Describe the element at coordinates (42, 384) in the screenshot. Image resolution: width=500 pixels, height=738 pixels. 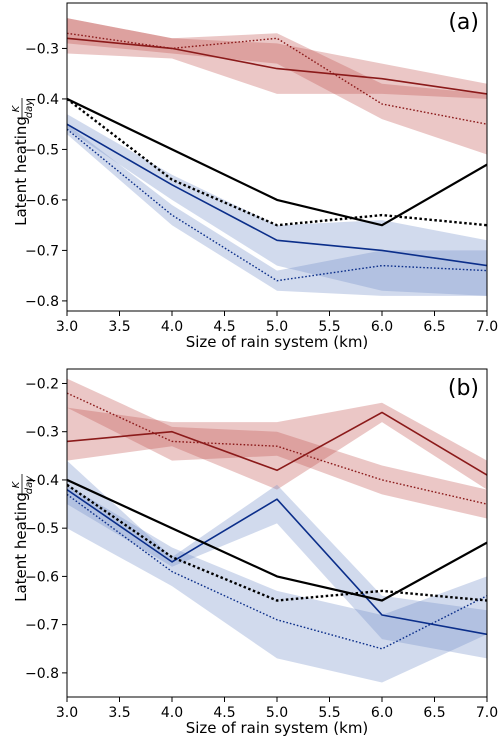
I see `y-tick-label: −0.2` at that location.